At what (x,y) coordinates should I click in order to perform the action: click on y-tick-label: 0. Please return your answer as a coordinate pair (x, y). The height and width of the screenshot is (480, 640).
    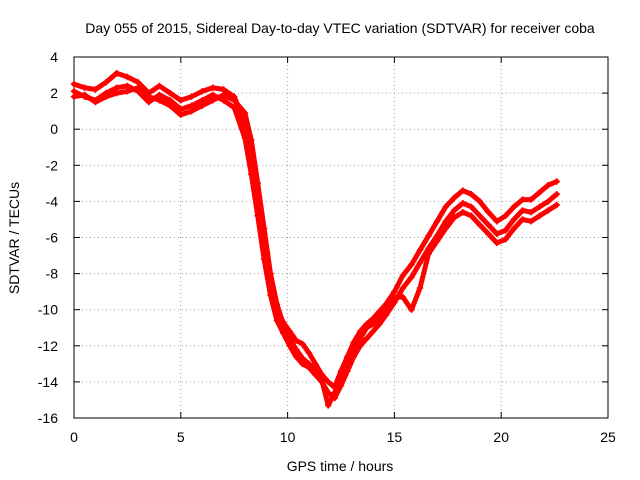
    Looking at the image, I should click on (54, 129).